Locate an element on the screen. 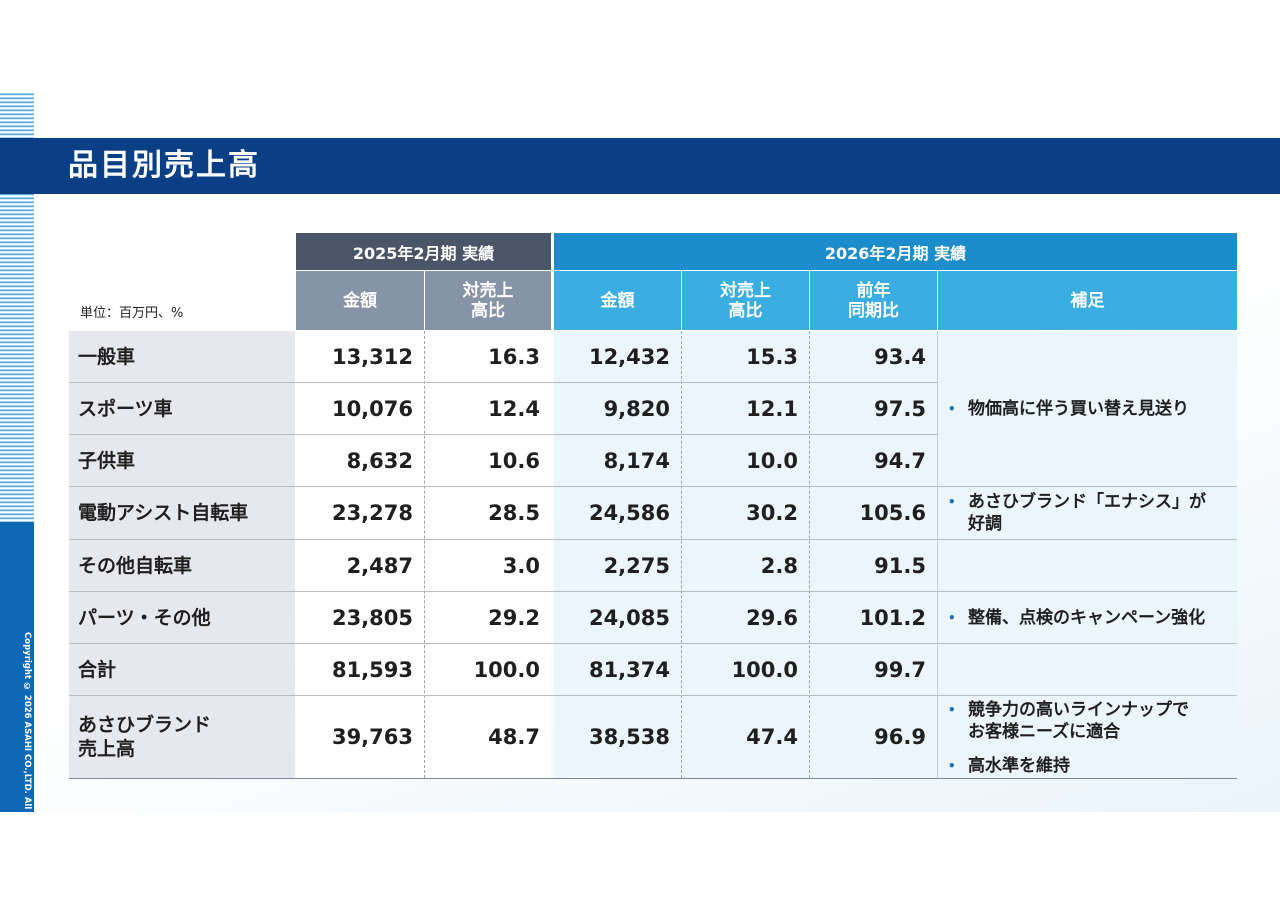 The width and height of the screenshot is (1280, 905). amount-2025: 13,312 is located at coordinates (372, 356).